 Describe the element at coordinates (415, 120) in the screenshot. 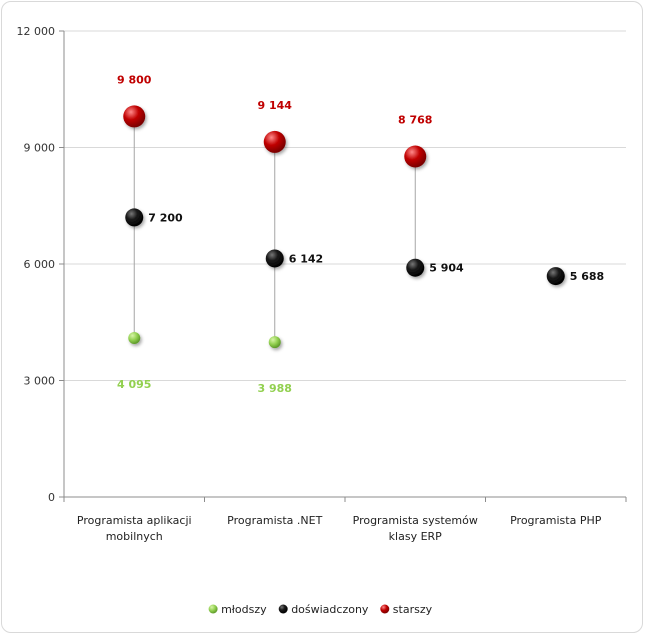

I see `data-label-starszy: 8 768` at that location.